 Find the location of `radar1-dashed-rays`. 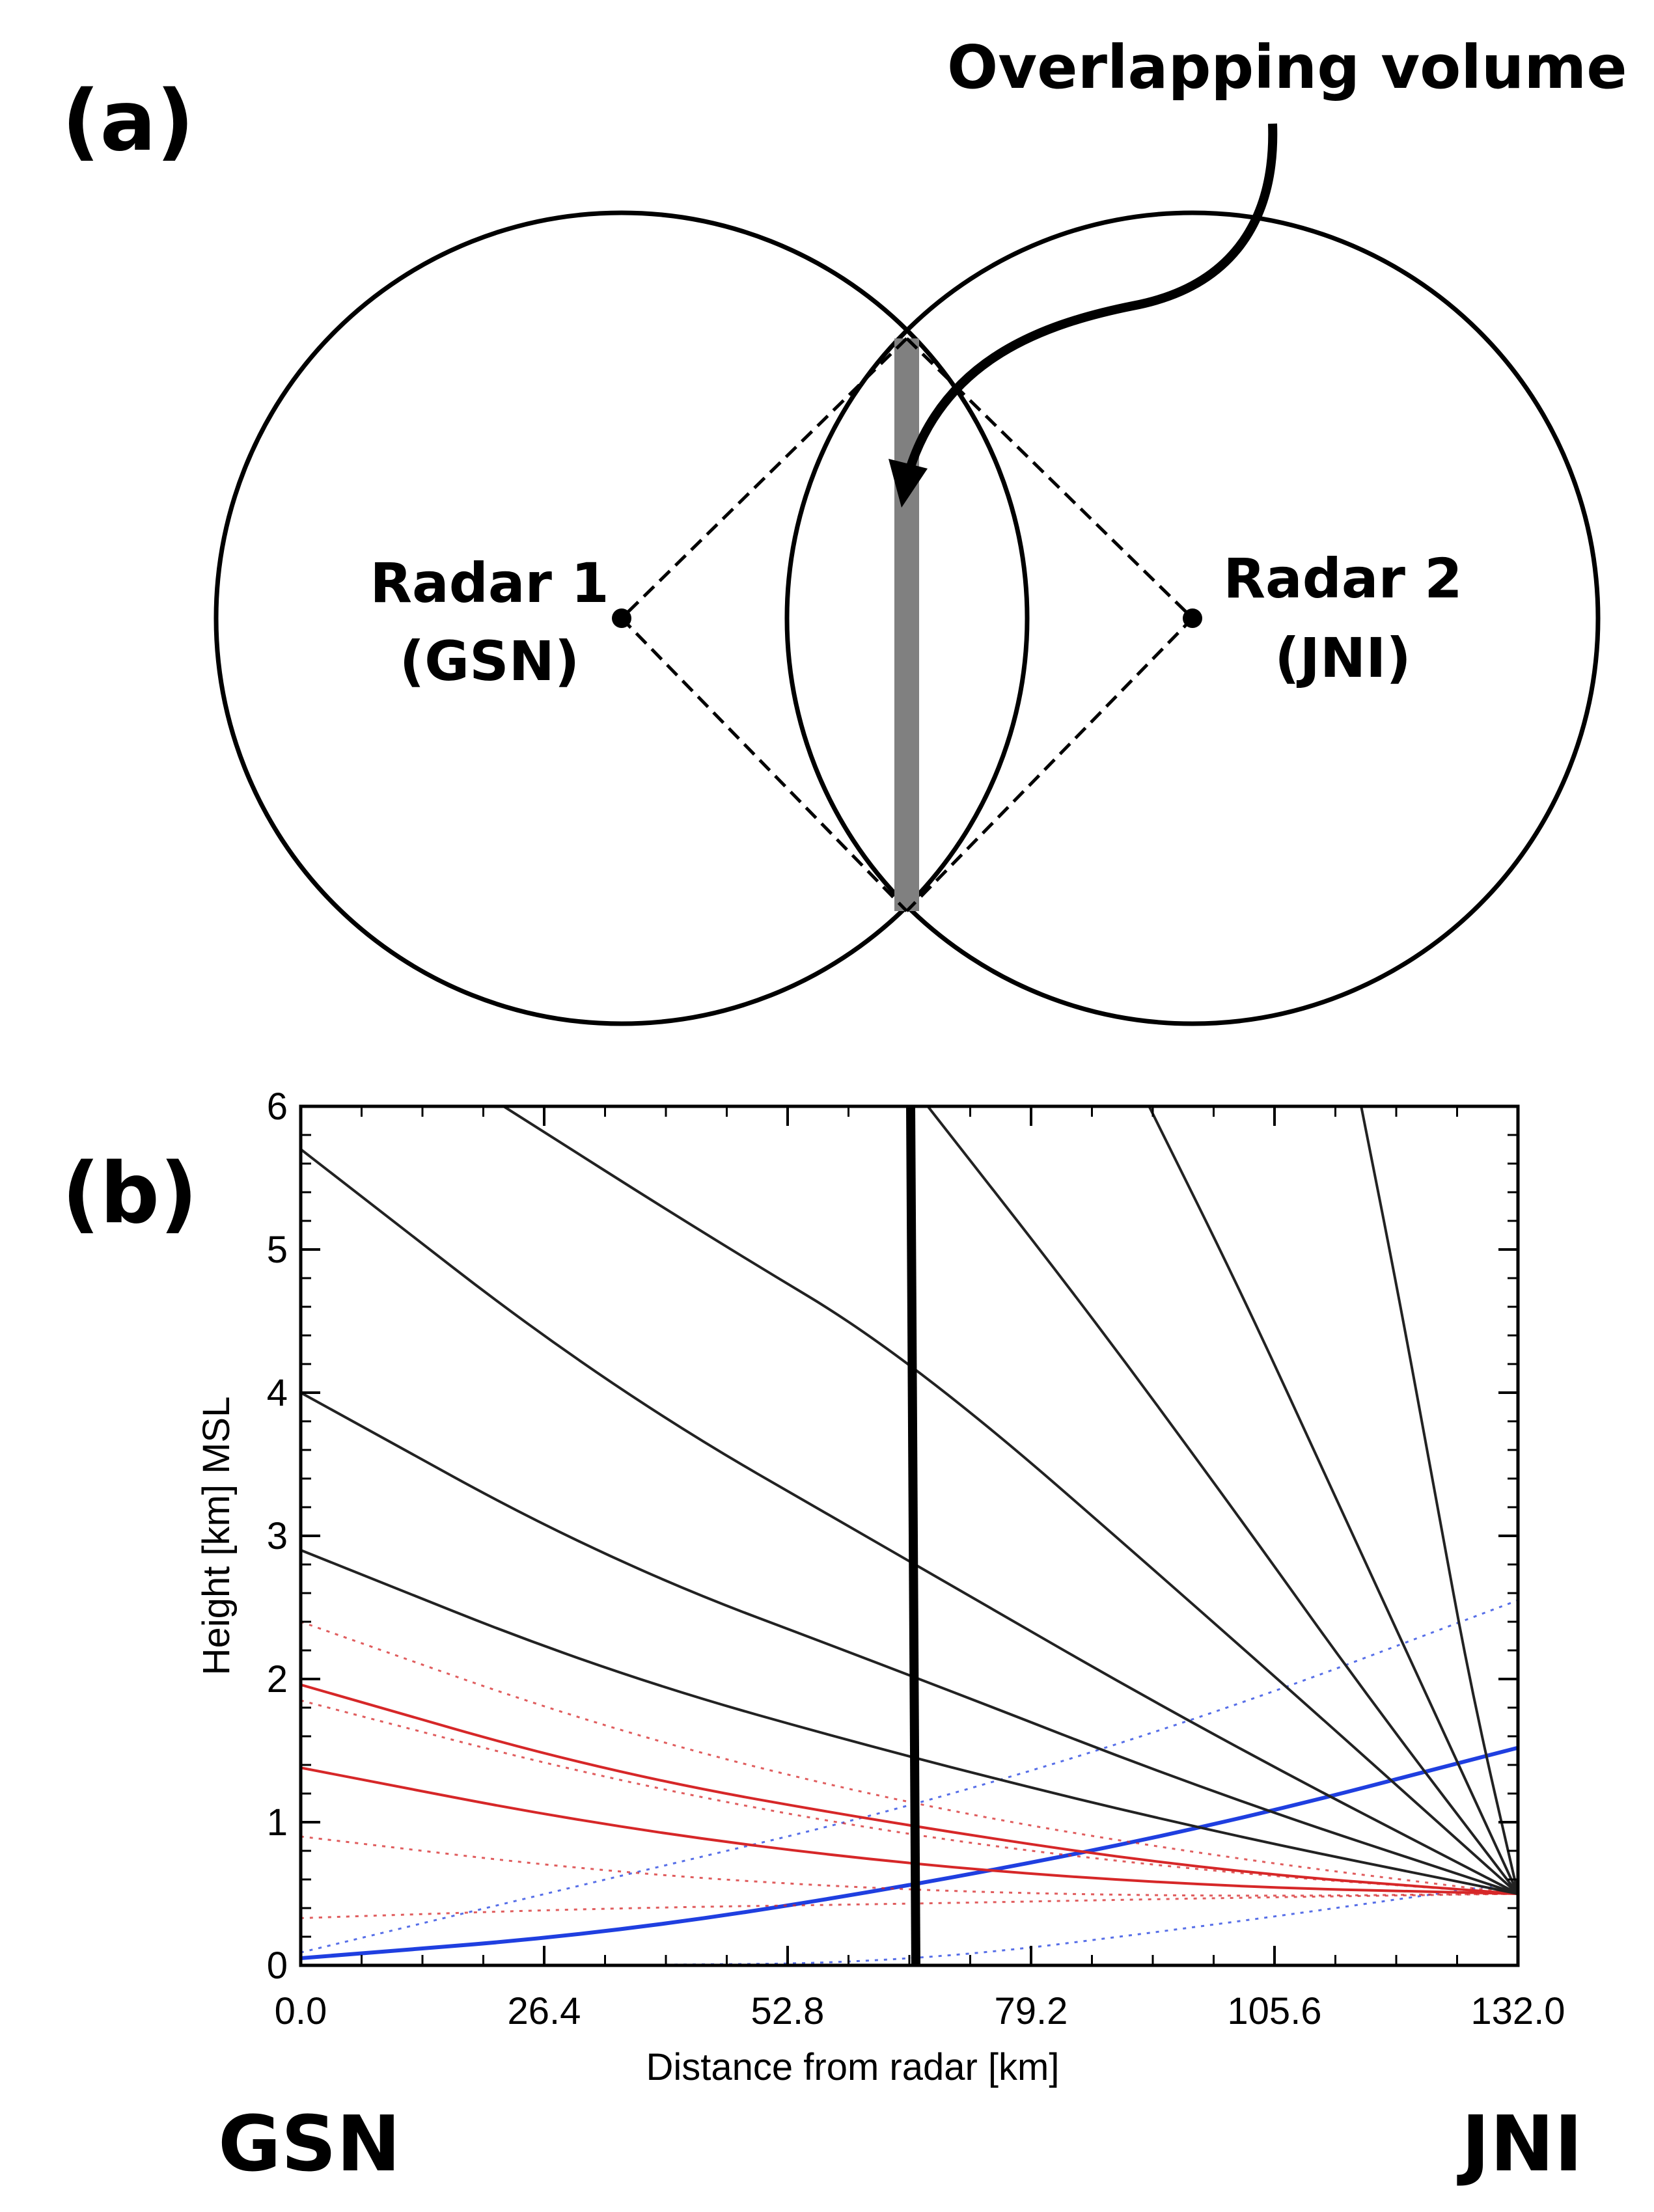

radar1-dashed-rays is located at coordinates (764, 624).